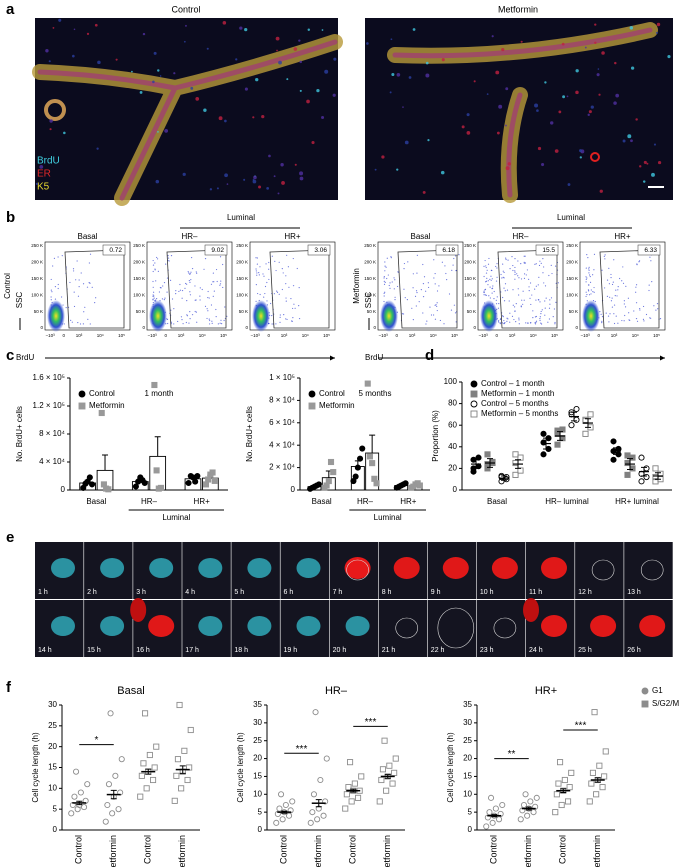 The width and height of the screenshot is (685, 867). I want to click on y-tick-label: 10, so click(52, 787).